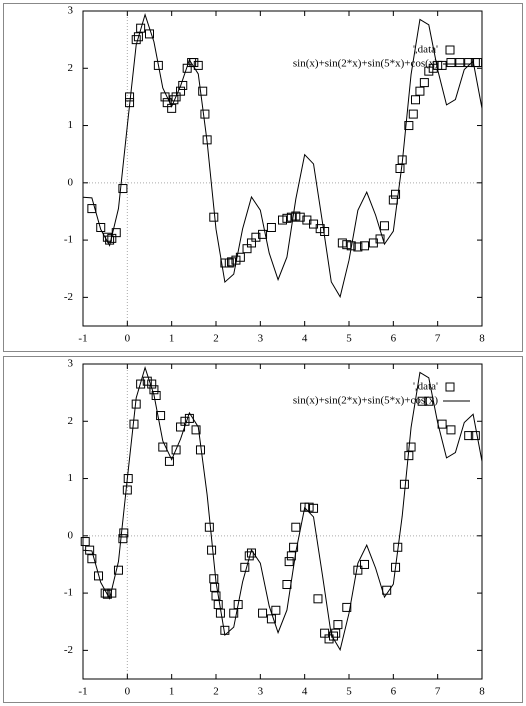 The width and height of the screenshot is (526, 706). Describe the element at coordinates (394, 692) in the screenshot. I see `x-tick-label: 6` at that location.